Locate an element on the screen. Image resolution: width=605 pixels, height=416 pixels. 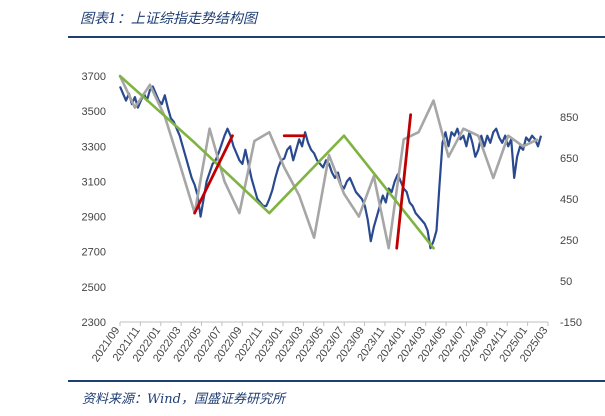
y-tick-label-right-5: 850 is located at coordinates (569, 118).